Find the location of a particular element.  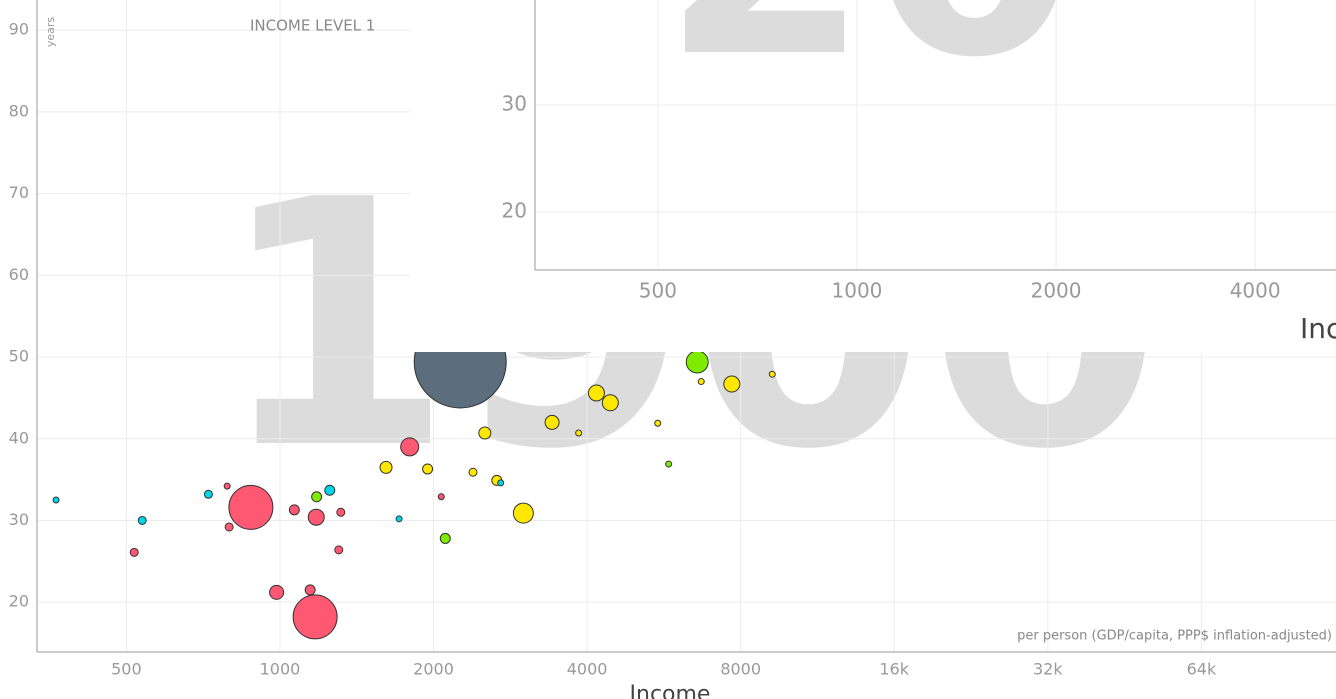

x-axis-label: Inc is located at coordinates (1318, 328).